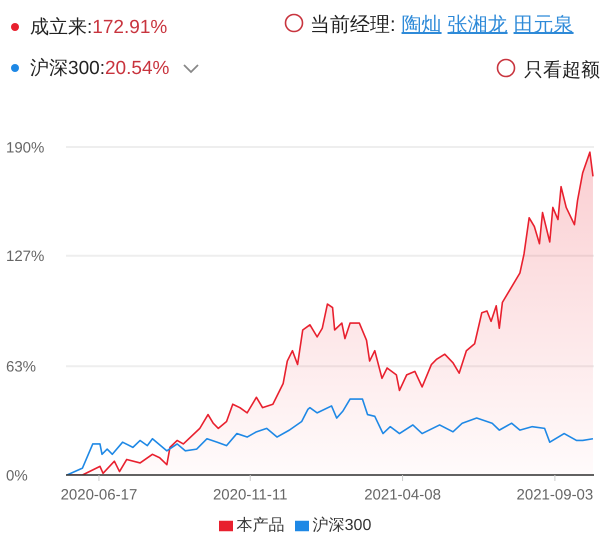 This screenshot has width=614, height=536. I want to click on text: 当前经理:, so click(353, 25).